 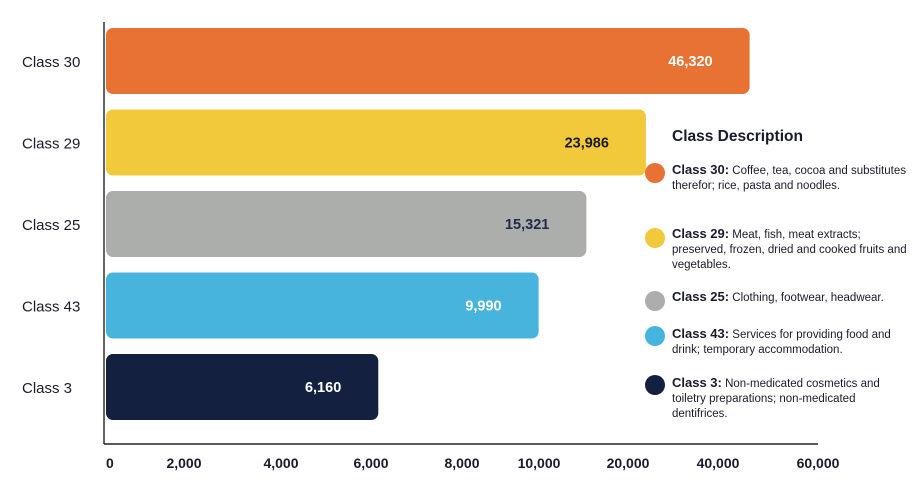 What do you see at coordinates (701, 233) in the screenshot?
I see `legend-class-label: Class 29:` at bounding box center [701, 233].